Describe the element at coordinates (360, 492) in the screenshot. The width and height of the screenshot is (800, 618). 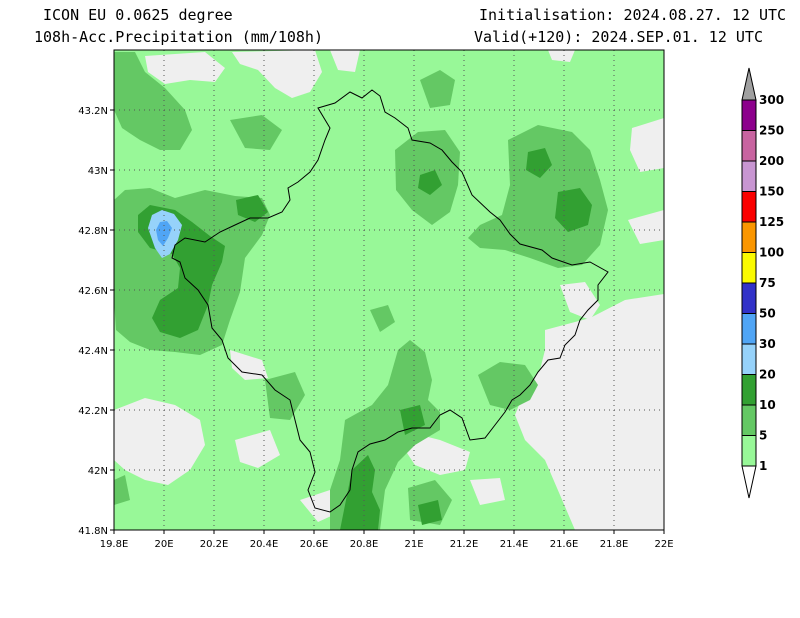
I see `core-south` at that location.